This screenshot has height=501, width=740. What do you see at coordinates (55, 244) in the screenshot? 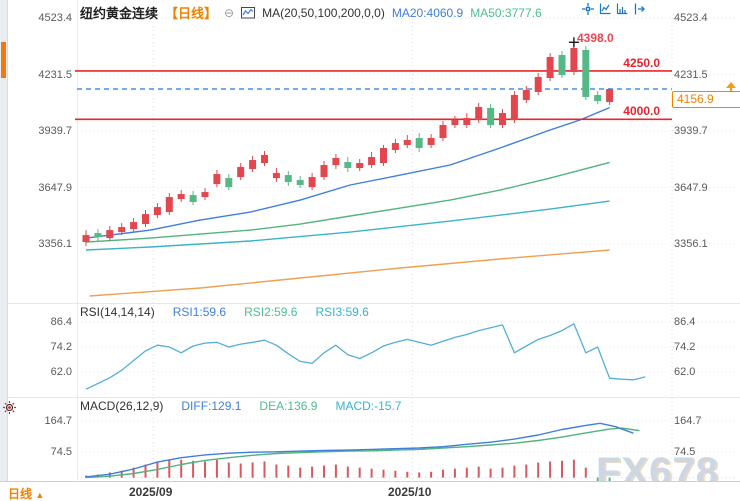
I see `price-axis-label-left: 3356.1` at bounding box center [55, 244].